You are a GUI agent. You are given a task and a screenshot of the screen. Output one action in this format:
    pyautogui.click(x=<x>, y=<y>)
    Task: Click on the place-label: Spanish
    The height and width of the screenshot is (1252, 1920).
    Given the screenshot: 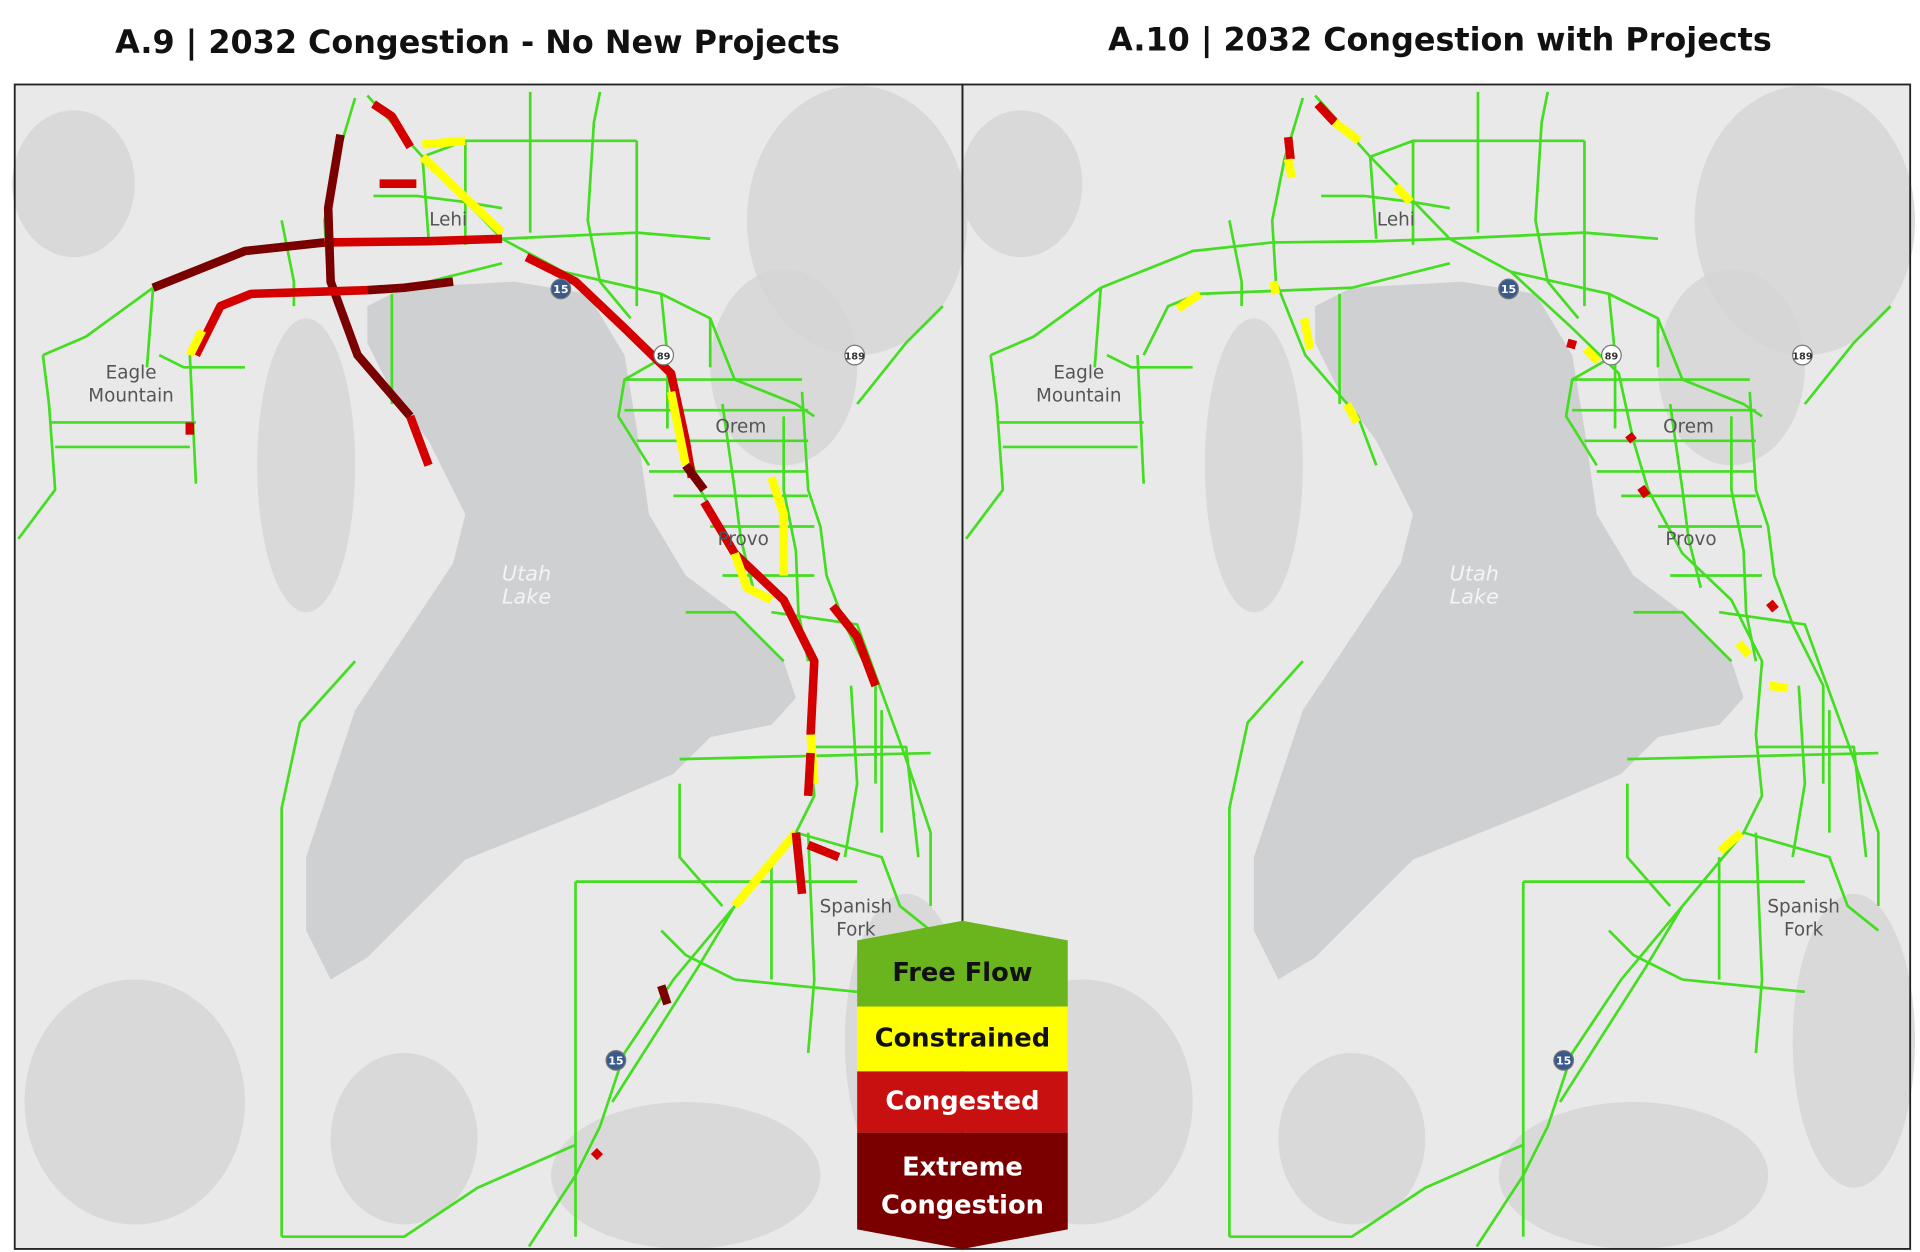 What is the action you would take?
    pyautogui.click(x=856, y=906)
    